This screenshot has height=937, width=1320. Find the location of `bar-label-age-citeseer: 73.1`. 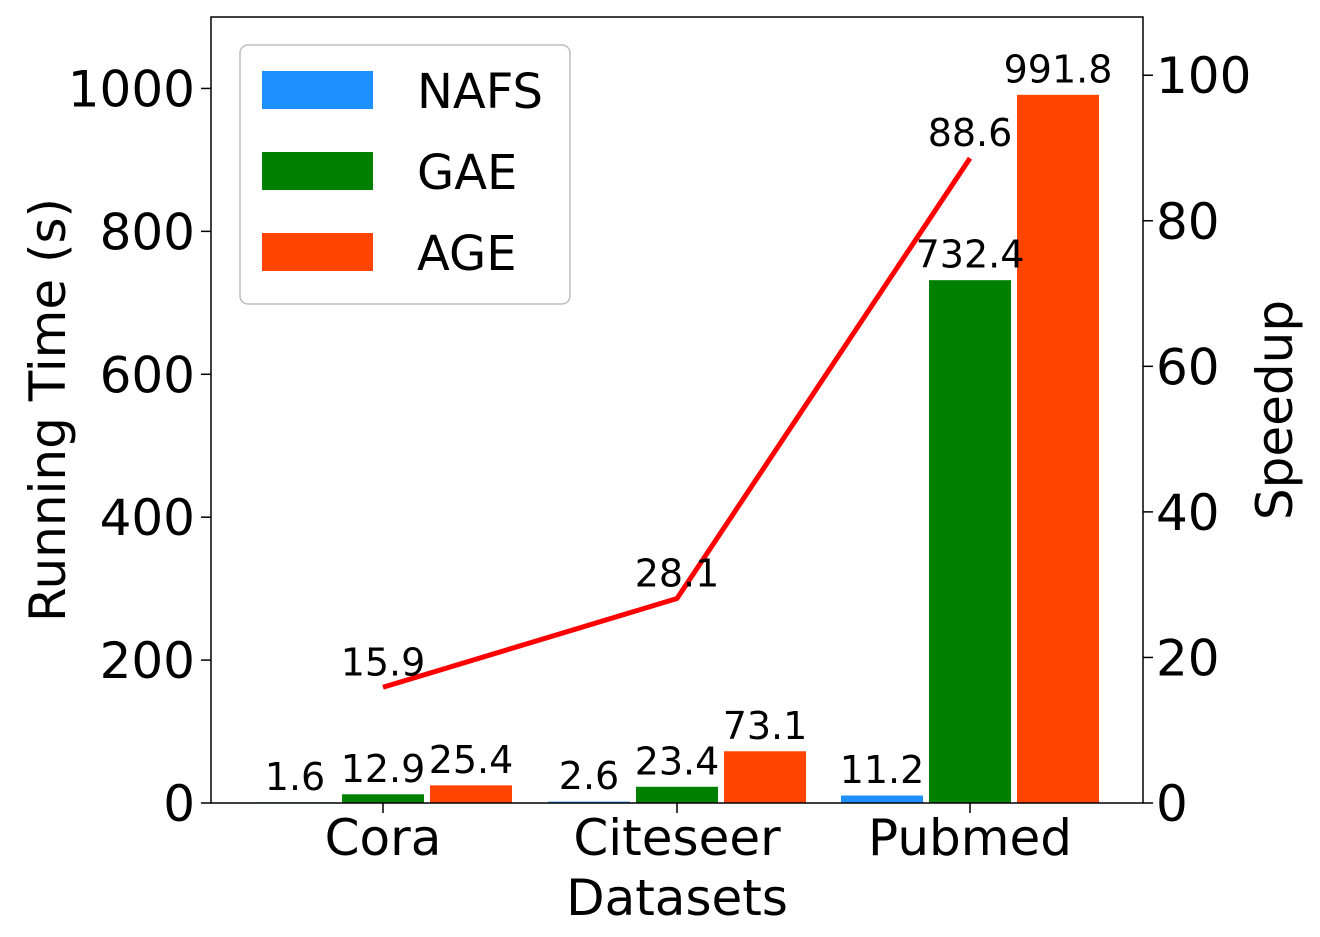

bar-label-age-citeseer: 73.1 is located at coordinates (765, 726).